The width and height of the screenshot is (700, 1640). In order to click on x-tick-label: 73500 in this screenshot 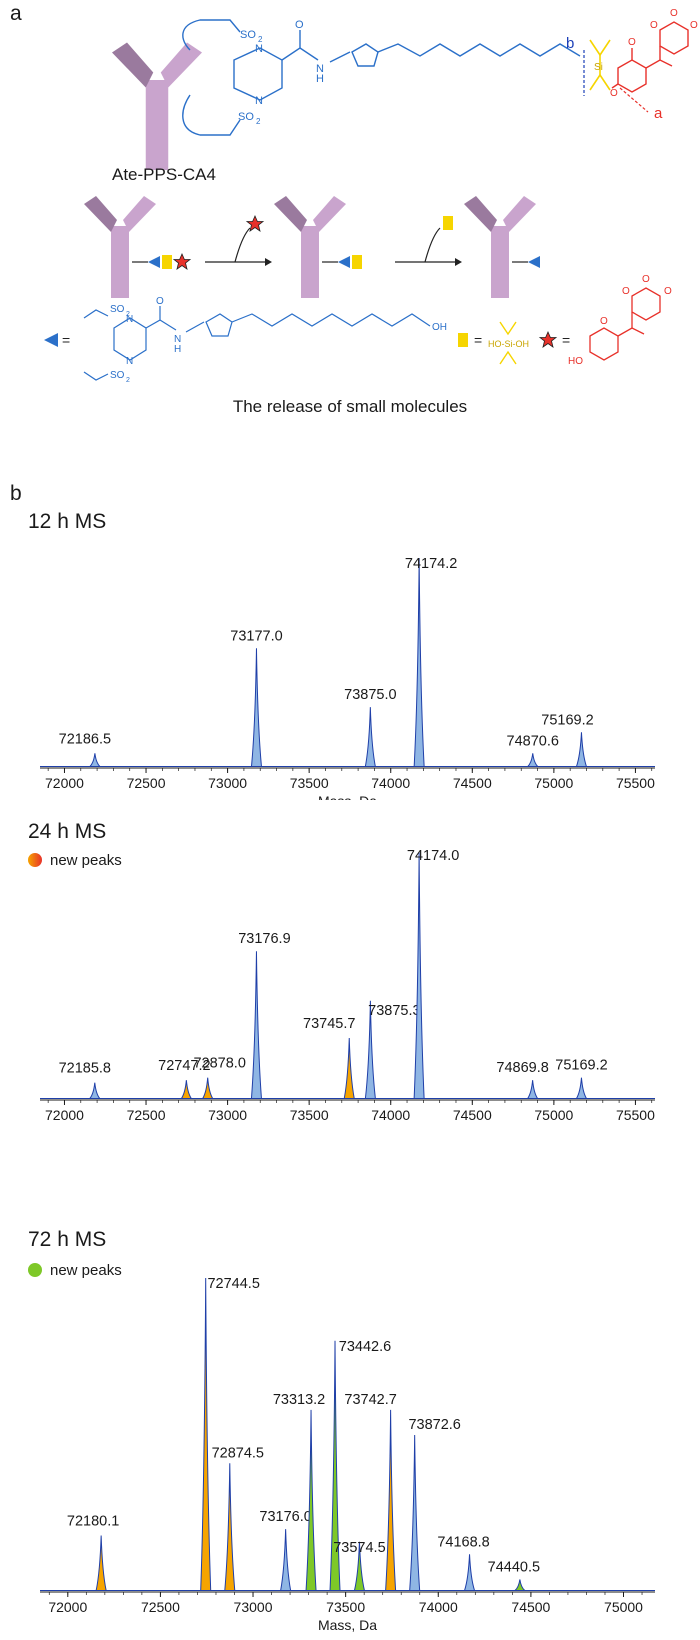, I will do `click(309, 1113)`.